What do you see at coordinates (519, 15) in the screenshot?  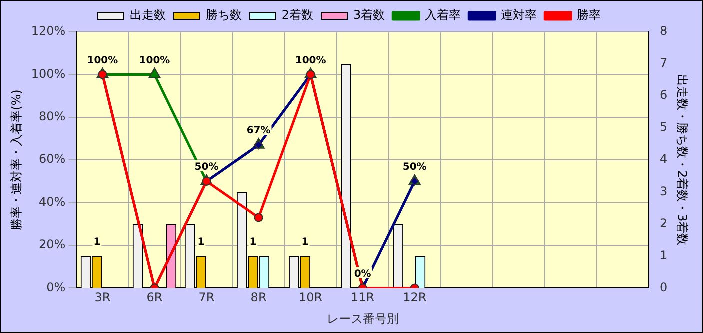 I see `legend-label: 連対率` at bounding box center [519, 15].